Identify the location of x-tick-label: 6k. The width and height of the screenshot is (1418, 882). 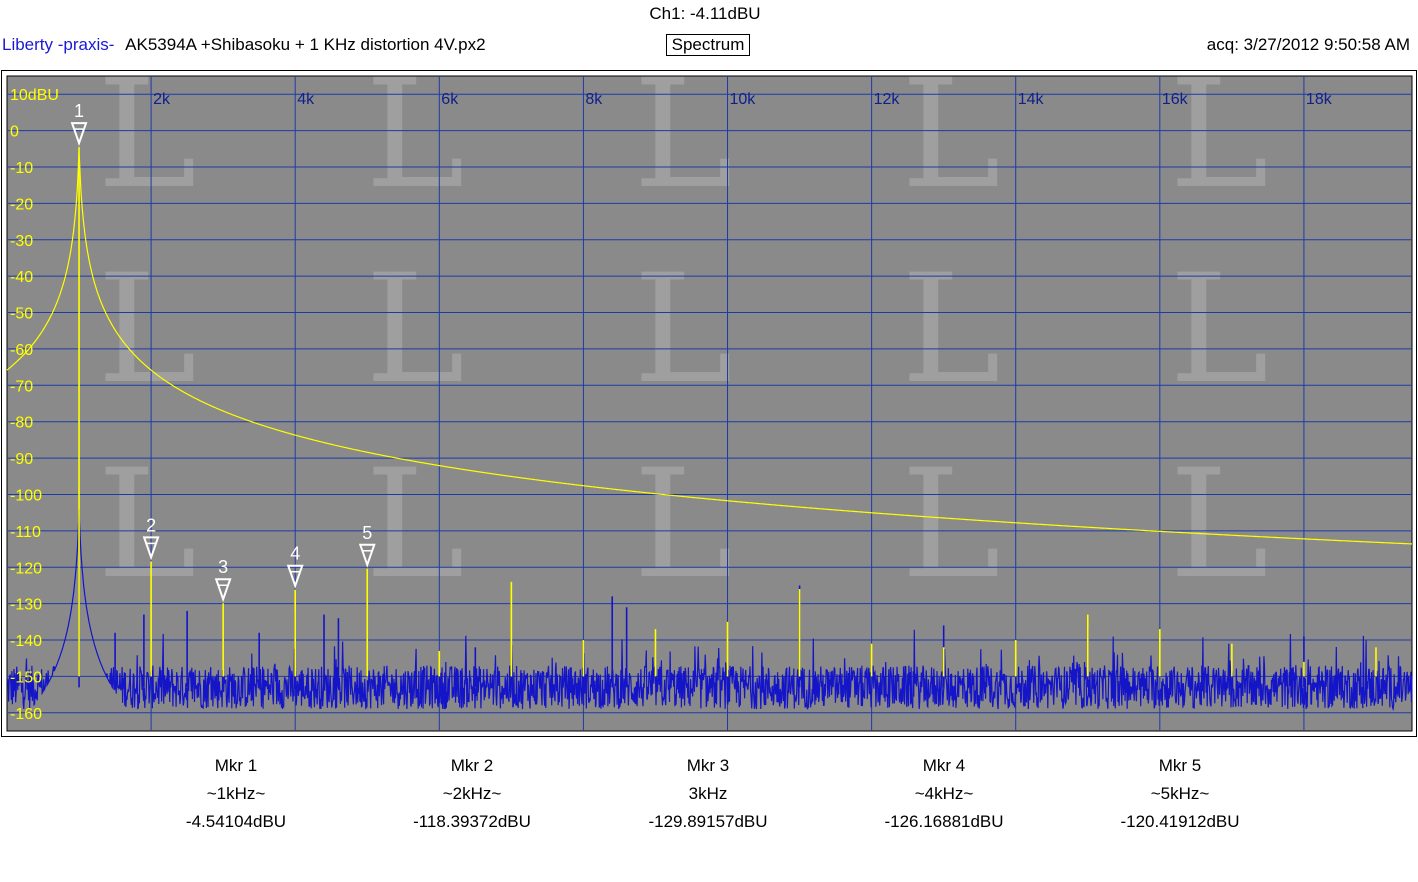
(450, 99).